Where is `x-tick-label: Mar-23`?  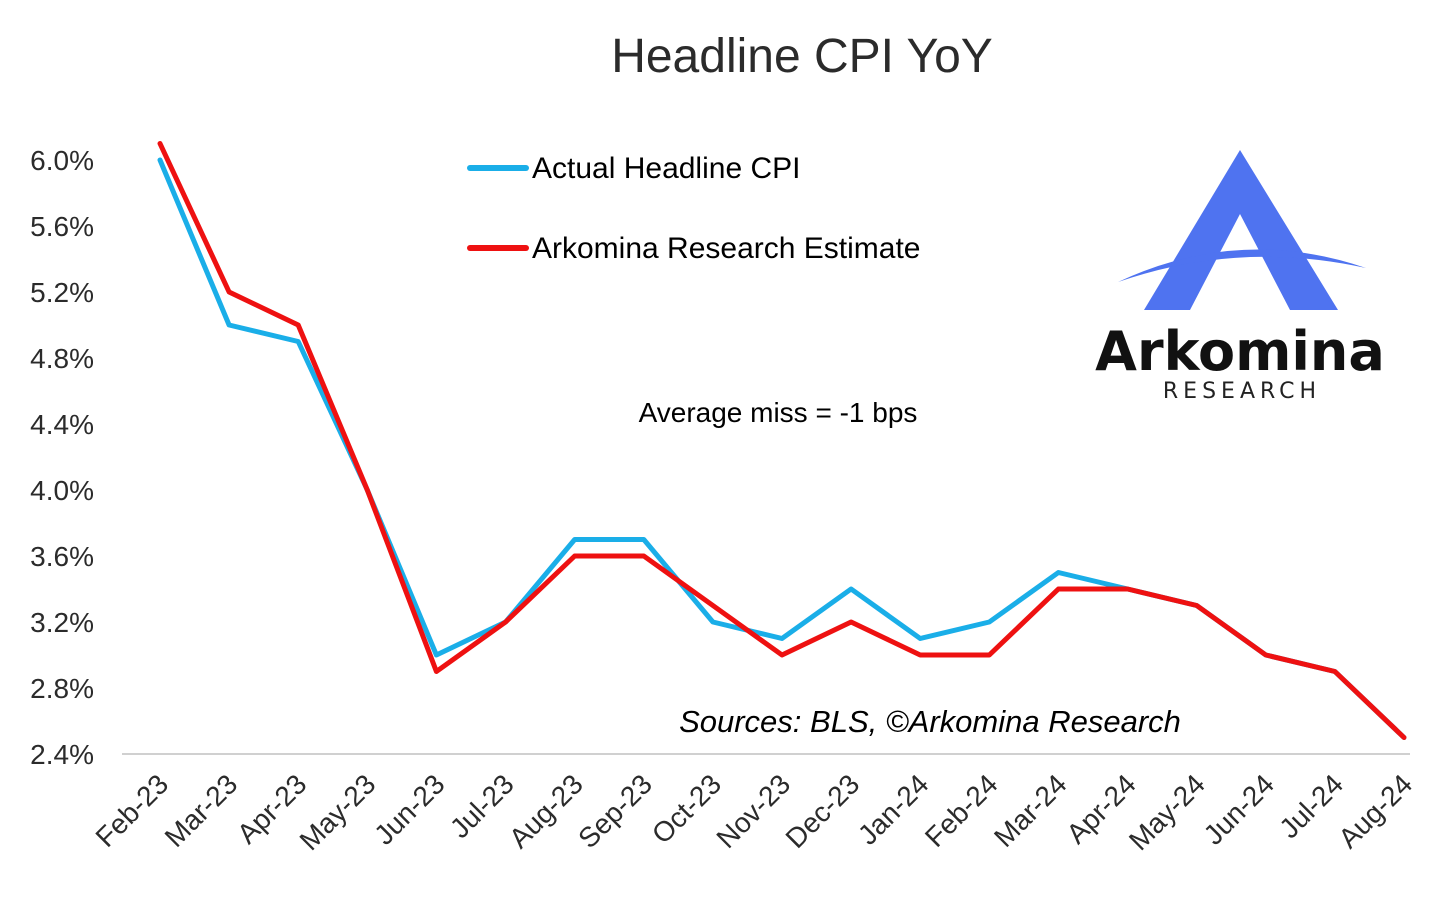 x-tick-label: Mar-23 is located at coordinates (201, 810).